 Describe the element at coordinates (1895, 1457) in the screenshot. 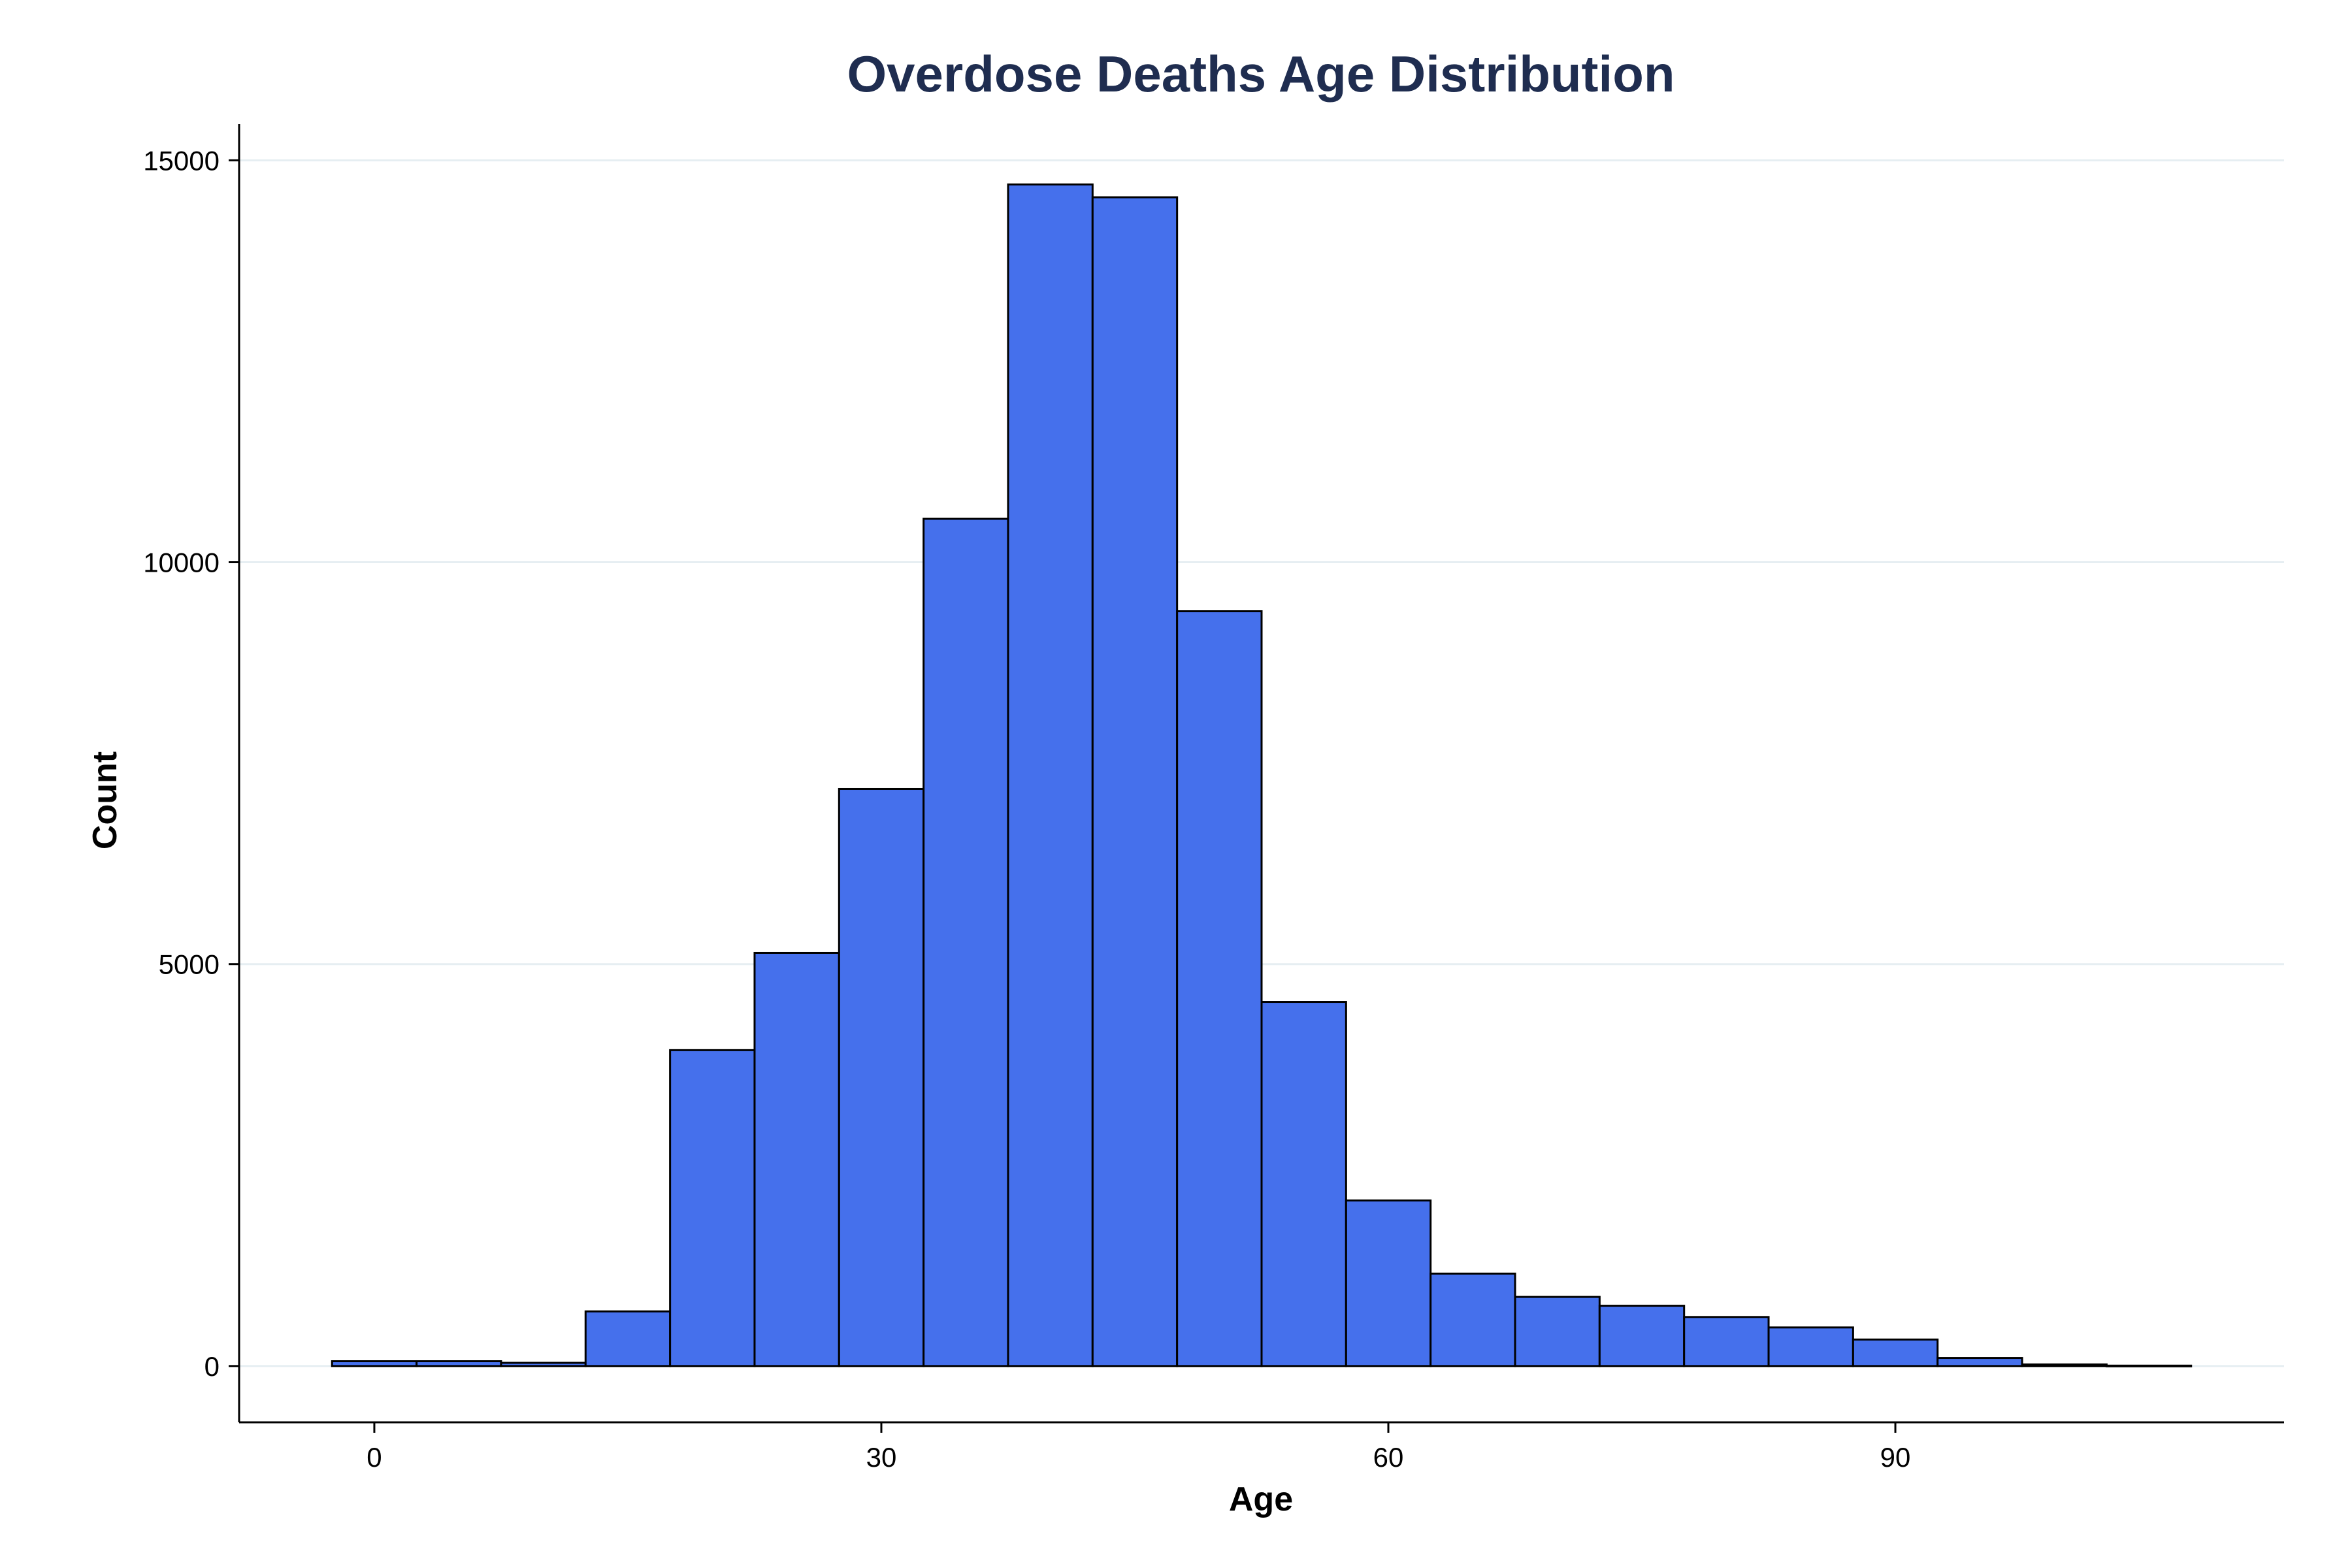

I see `x-tick-label-90: 90` at that location.